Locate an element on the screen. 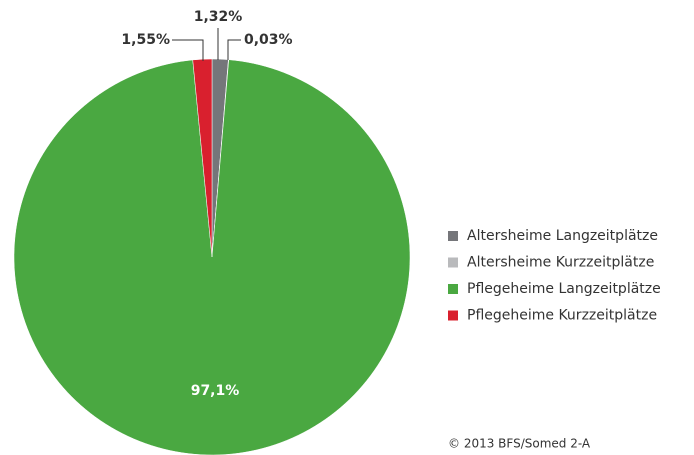 This screenshot has width=694, height=455. value-label: 1,55% is located at coordinates (145, 40).